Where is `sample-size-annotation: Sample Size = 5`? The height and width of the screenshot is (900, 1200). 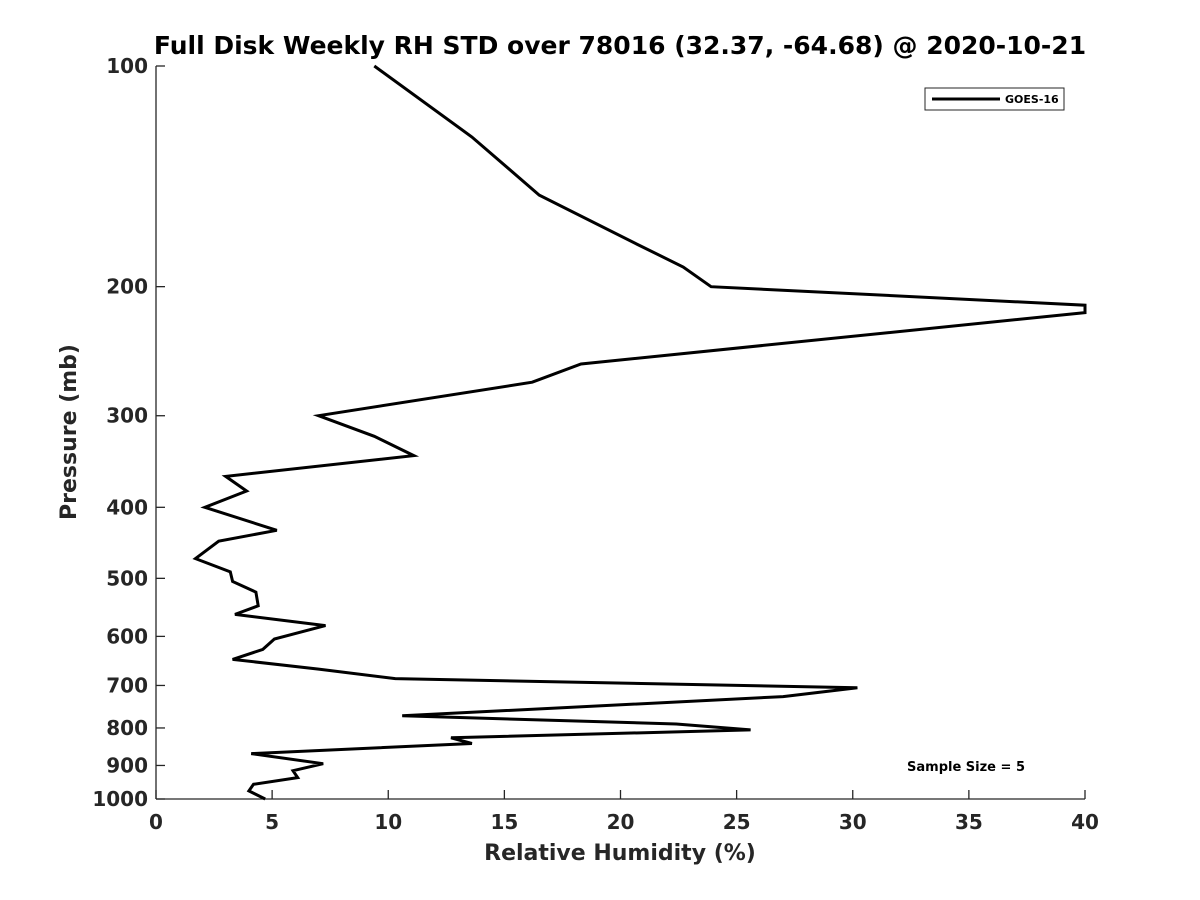
sample-size-annotation: Sample Size = 5 is located at coordinates (966, 767).